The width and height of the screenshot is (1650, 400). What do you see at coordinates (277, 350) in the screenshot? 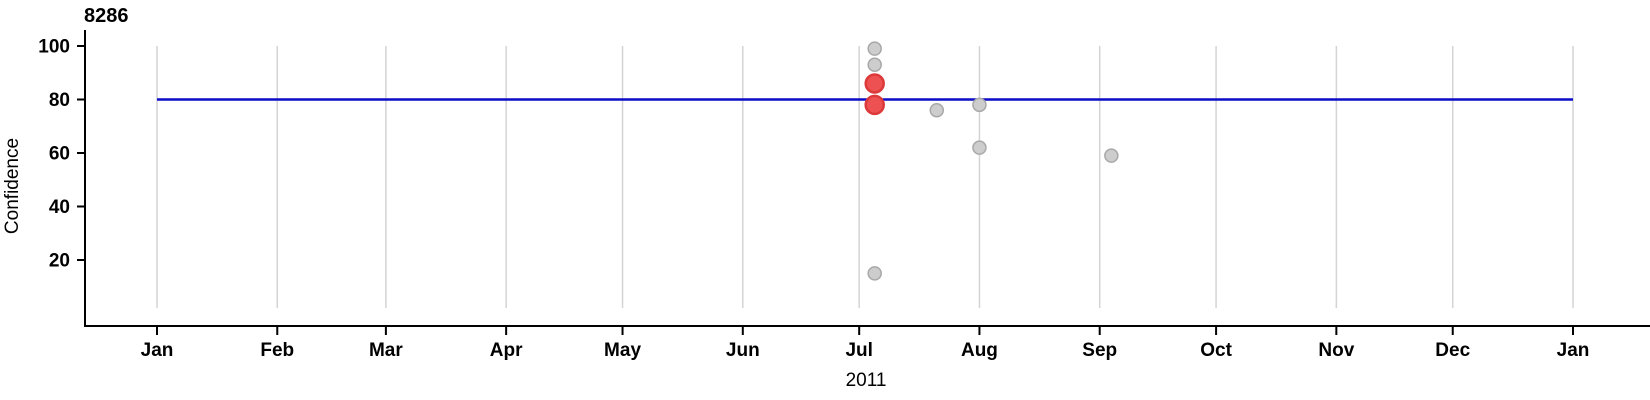
I see `x-tick-label-feb: Feb` at bounding box center [277, 350].